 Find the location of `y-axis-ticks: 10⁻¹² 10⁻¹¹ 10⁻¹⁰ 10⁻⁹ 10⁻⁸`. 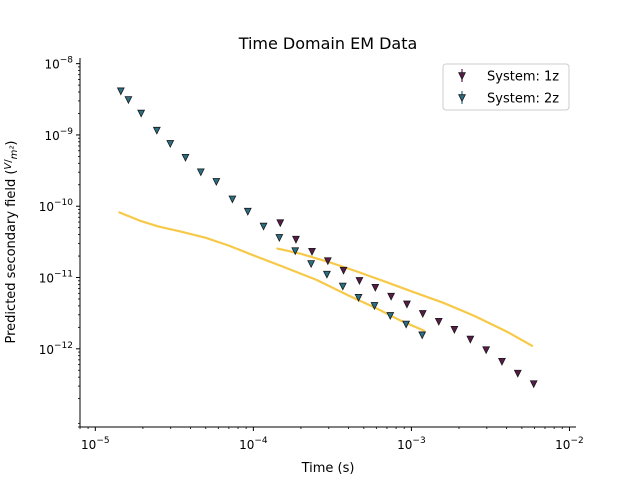

y-axis-ticks: 10⁻¹² 10⁻¹¹ 10⁻¹⁰ 10⁻⁹ 10⁻⁸ is located at coordinates (59, 242).